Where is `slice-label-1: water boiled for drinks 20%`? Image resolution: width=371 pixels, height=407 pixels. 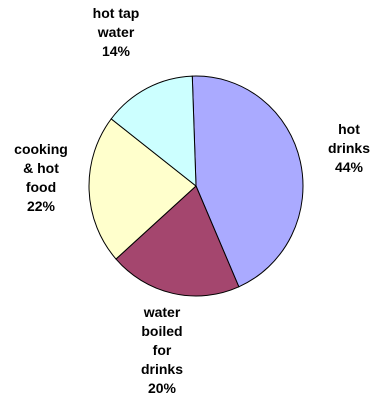 slice-label-1: water boiled for drinks 20% is located at coordinates (162, 350).